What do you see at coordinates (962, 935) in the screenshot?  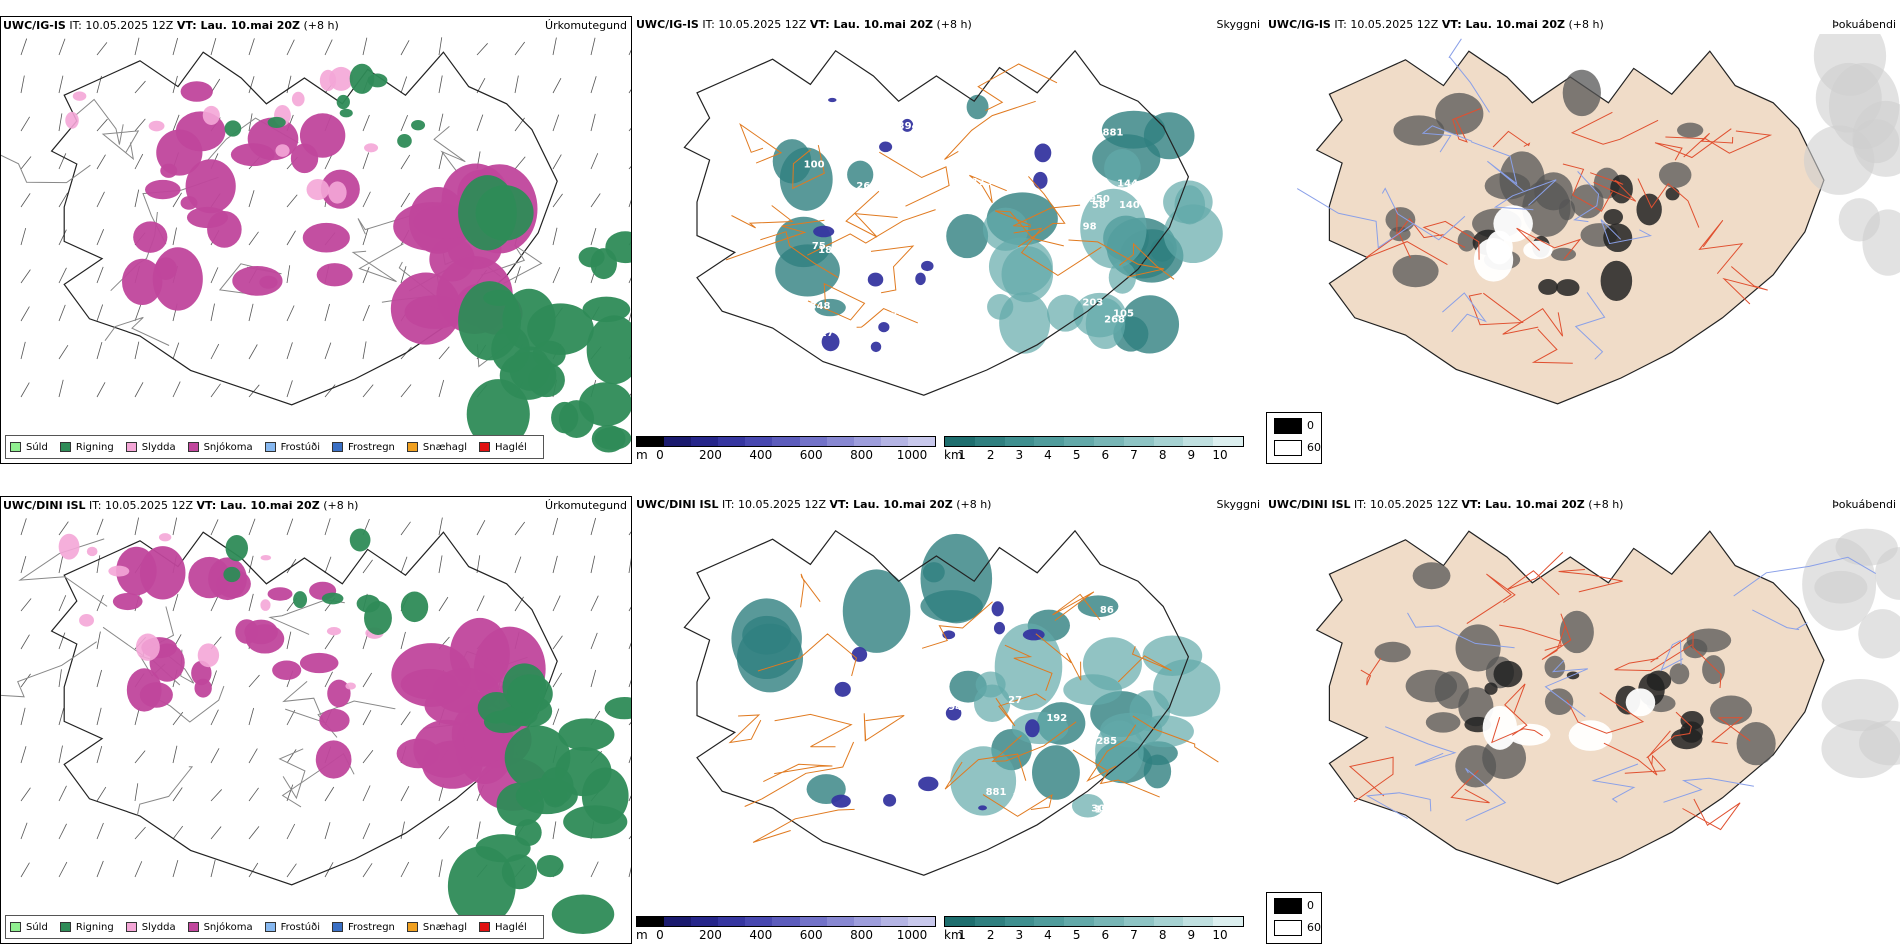 I see `colorbar-tick-label: 1` at bounding box center [962, 935].